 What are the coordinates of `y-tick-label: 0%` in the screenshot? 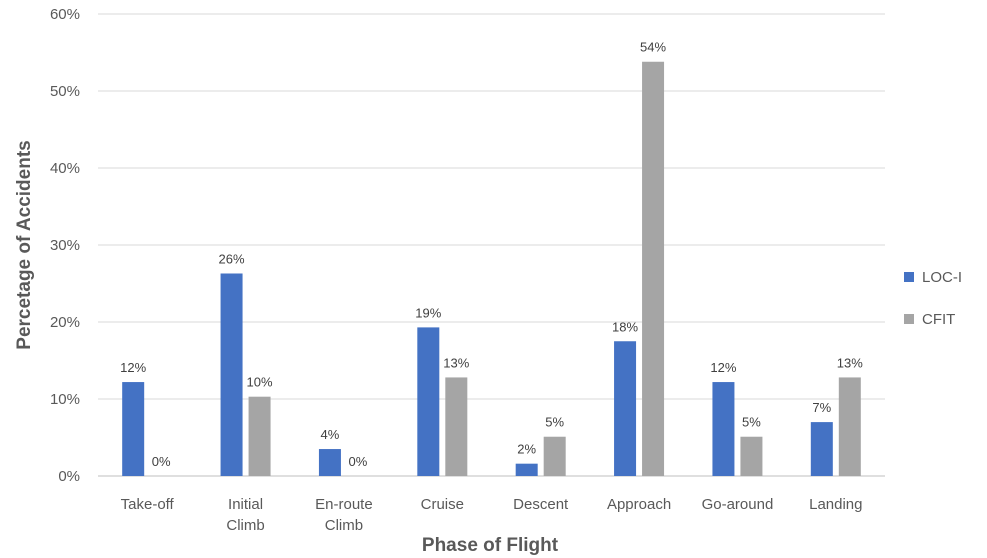 It's located at (69, 476).